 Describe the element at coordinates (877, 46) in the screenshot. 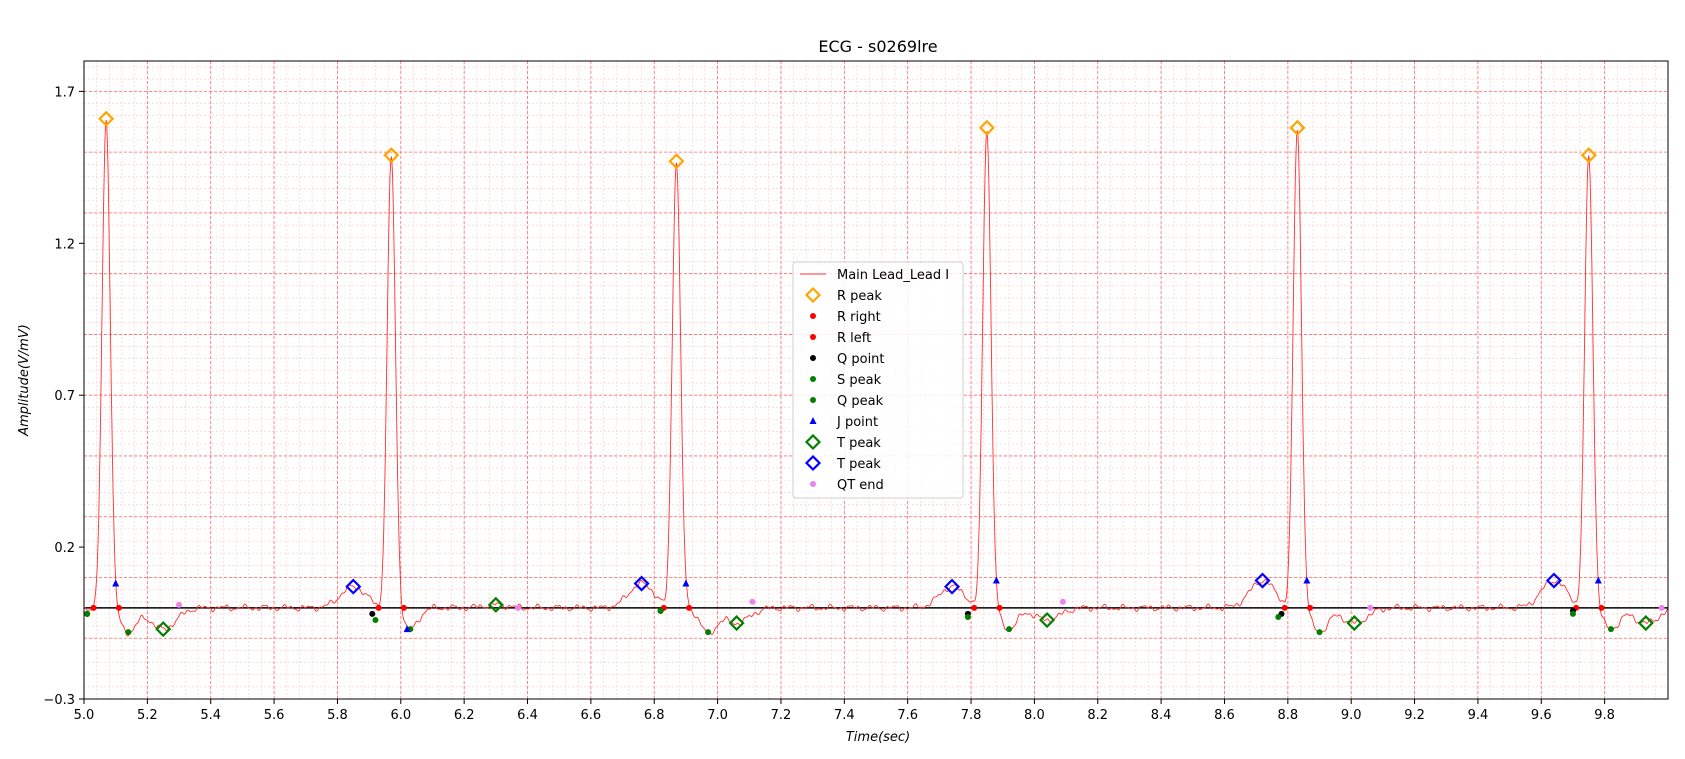

I see `chart-title: ECG - s0269lre` at that location.